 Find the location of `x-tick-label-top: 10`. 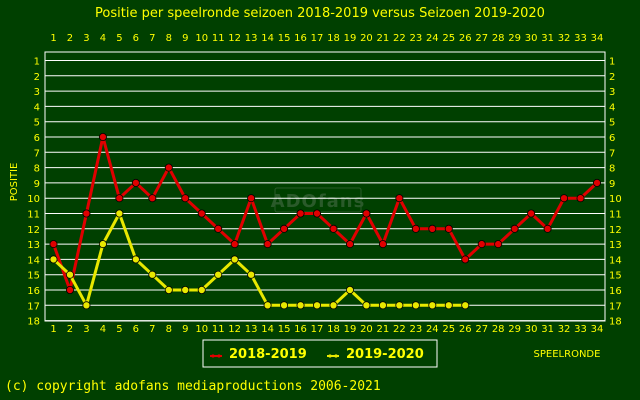

x-tick-label-top: 10 is located at coordinates (201, 38).